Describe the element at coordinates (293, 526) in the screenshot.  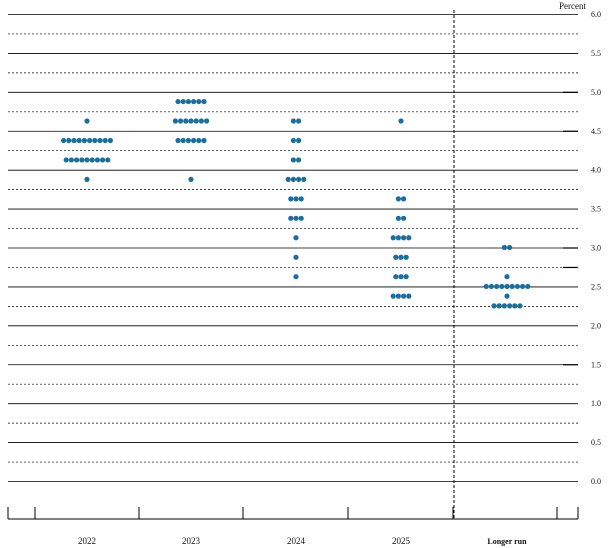
I see `x-axis: 2022 2023 2024 2025 Longer run` at that location.